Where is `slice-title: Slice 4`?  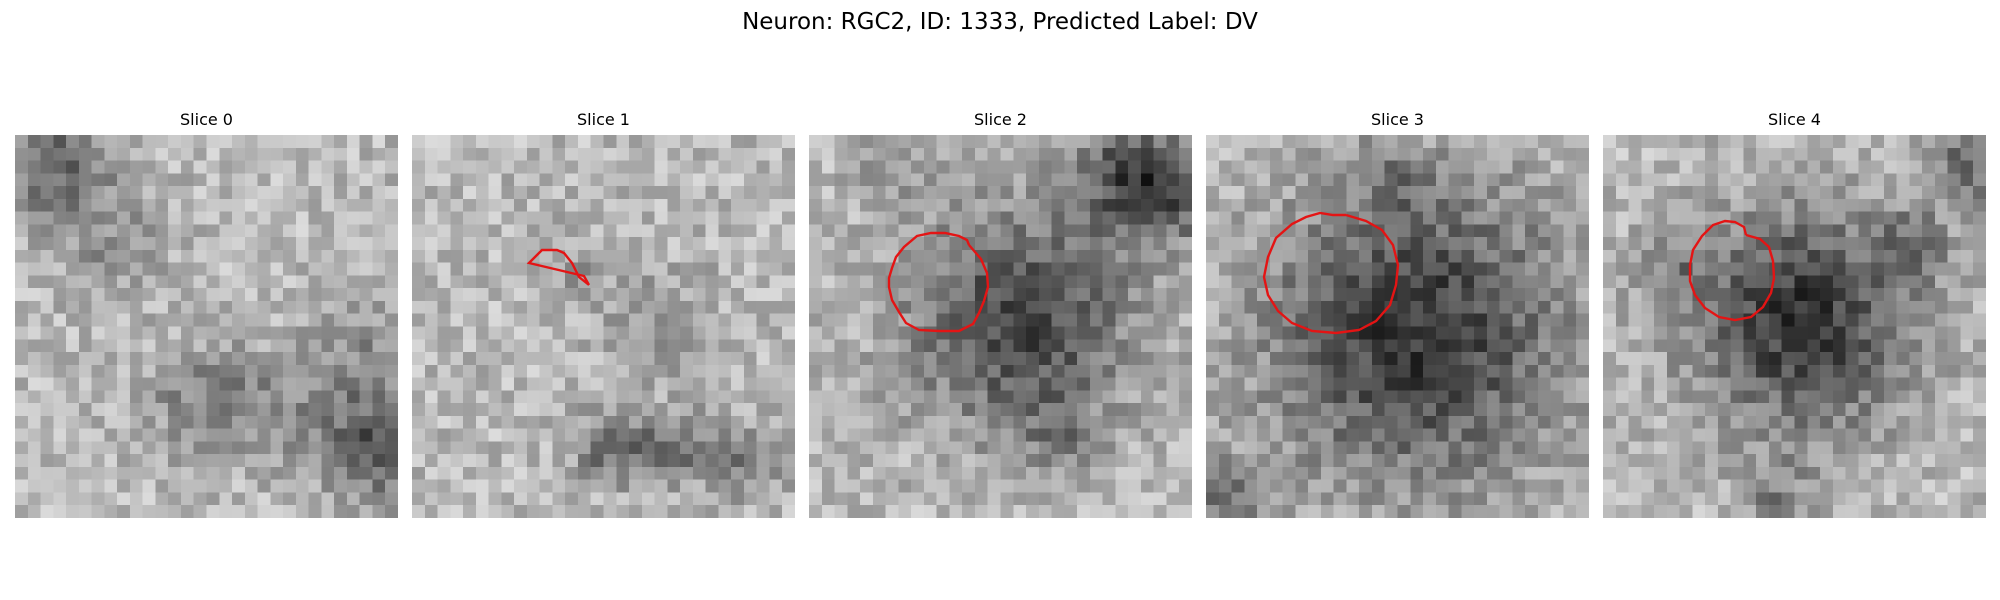
slice-title: Slice 4 is located at coordinates (1794, 119).